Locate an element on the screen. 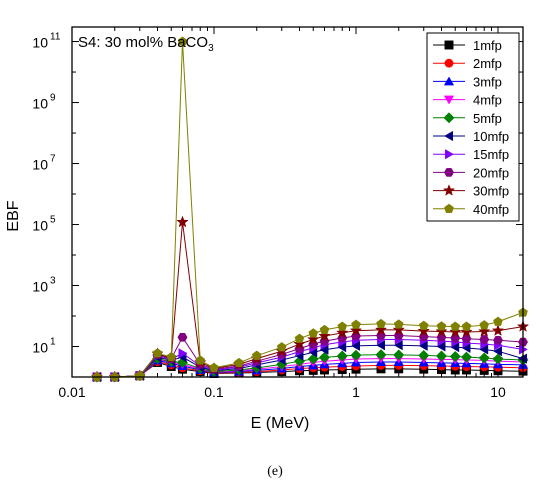 The width and height of the screenshot is (550, 493). chart-title: S4: 30 mol% BaCO3 is located at coordinates (146, 44).